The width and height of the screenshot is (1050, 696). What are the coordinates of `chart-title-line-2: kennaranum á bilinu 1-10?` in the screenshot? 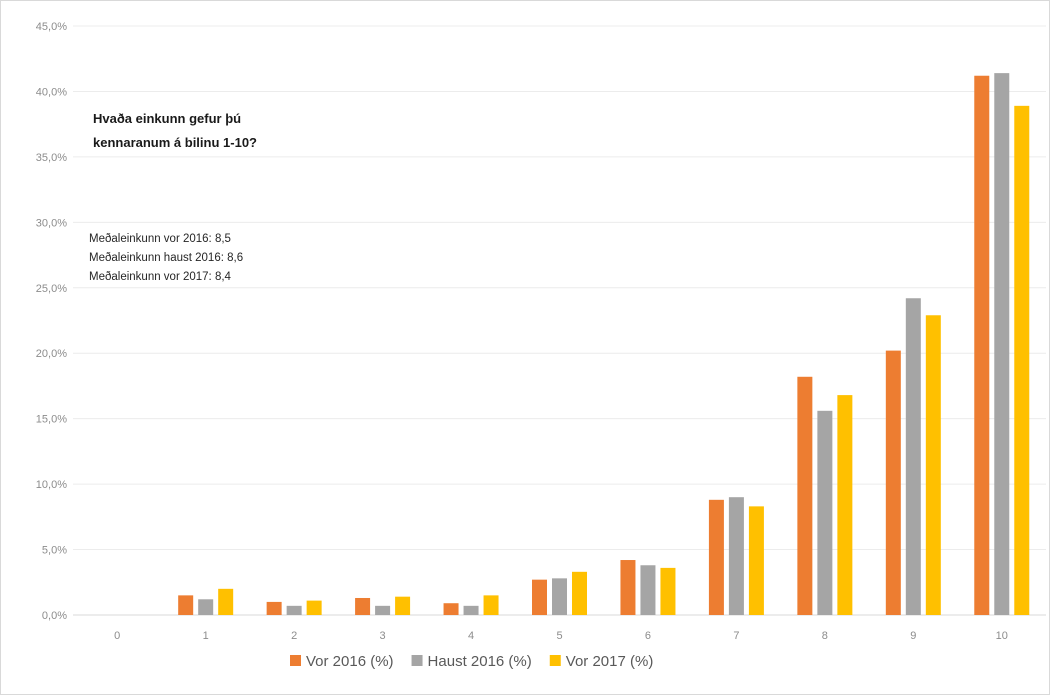 It's located at (175, 142).